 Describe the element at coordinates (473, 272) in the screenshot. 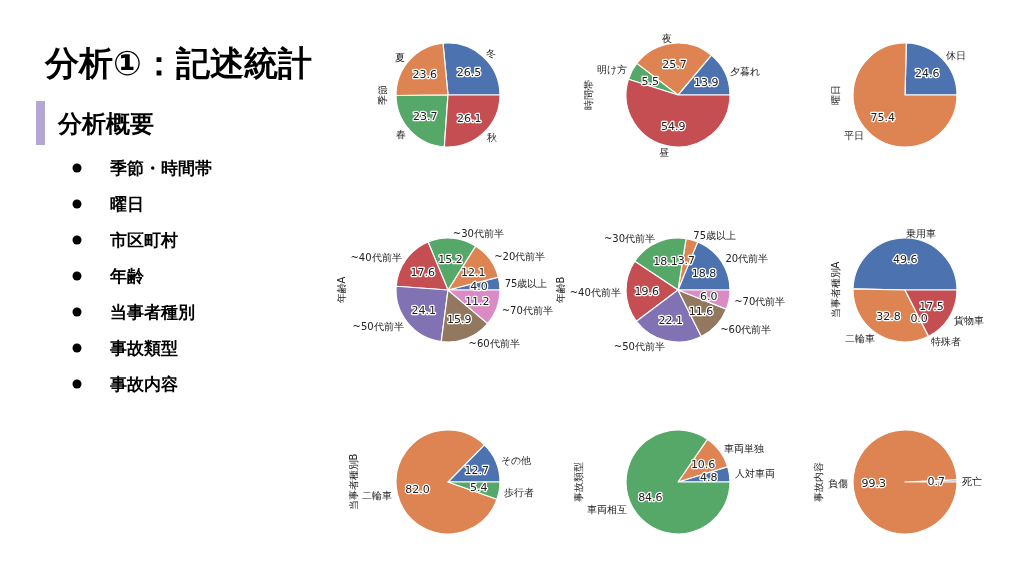

I see `data-label: 12.1` at that location.